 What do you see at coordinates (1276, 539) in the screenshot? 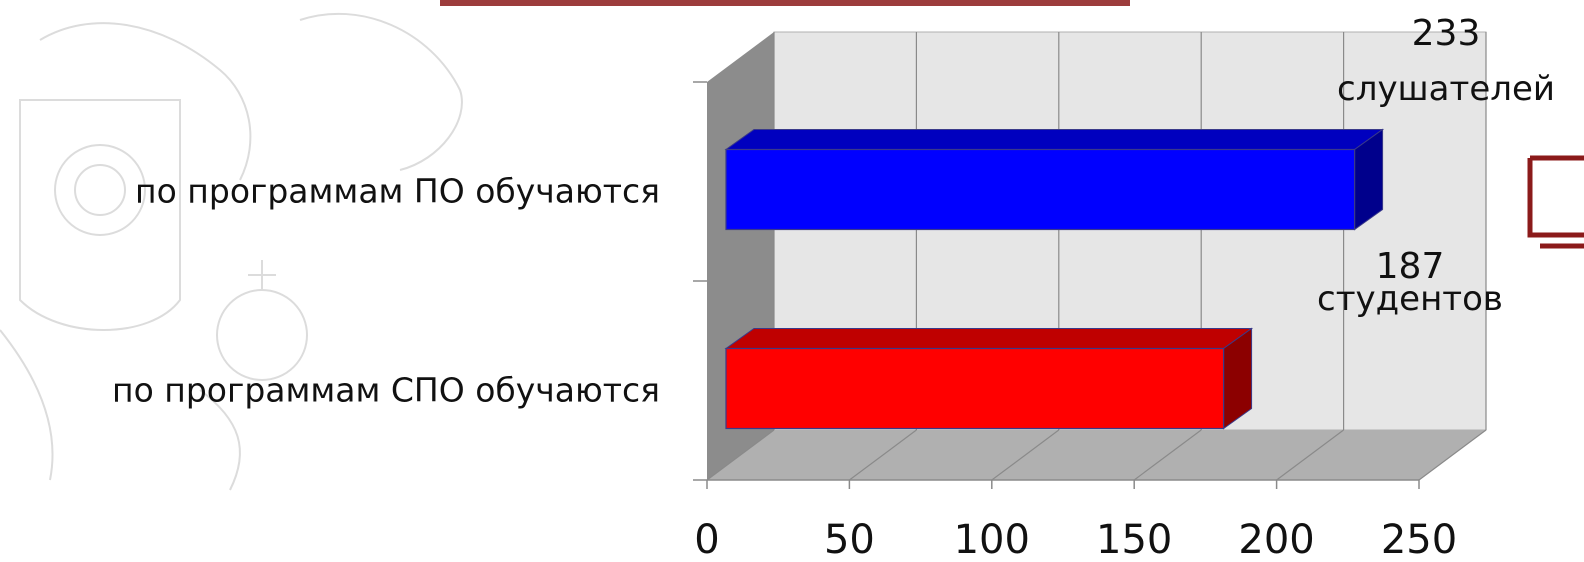
I see `x-tick-label: 200` at bounding box center [1276, 539].